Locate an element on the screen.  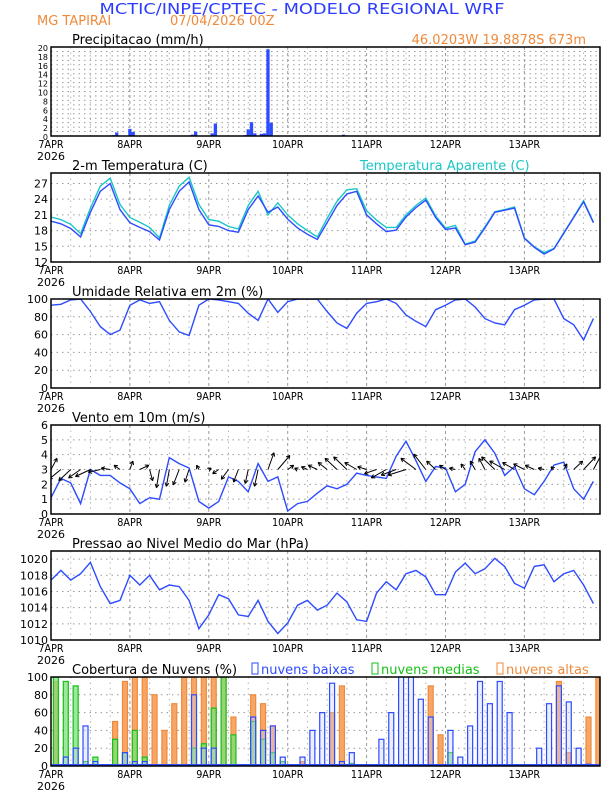
y-tick-label: 1016 is located at coordinates (34, 591).